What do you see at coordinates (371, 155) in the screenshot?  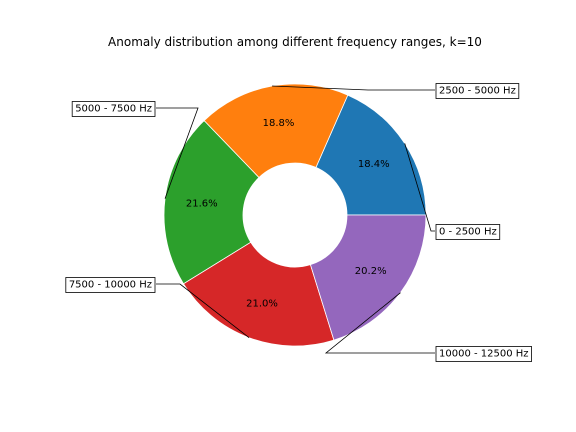 I see `slice-0-2500Hz` at bounding box center [371, 155].